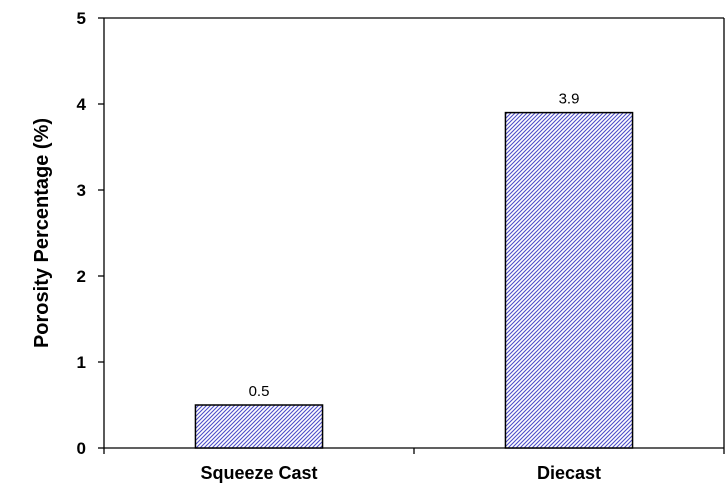 This screenshot has width=725, height=489. Describe the element at coordinates (81, 276) in the screenshot. I see `y-tick-label: 2` at that location.